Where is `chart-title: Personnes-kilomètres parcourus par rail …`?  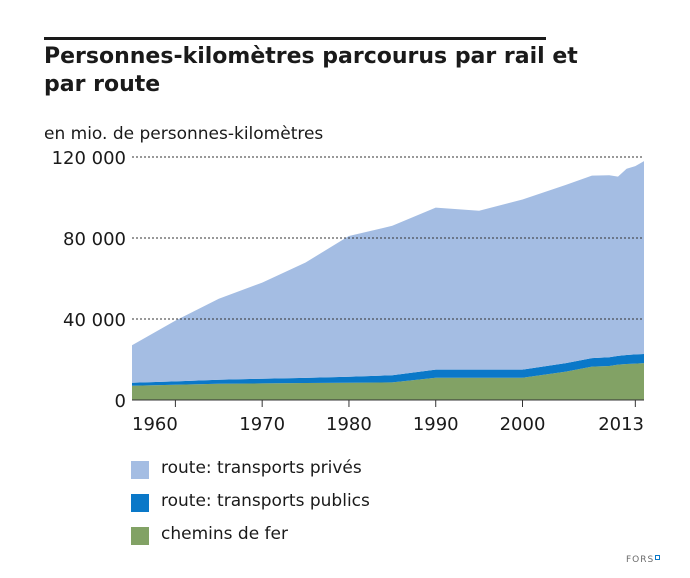
chart-title: Personnes-kilomètres parcourus par rail … is located at coordinates (311, 70).